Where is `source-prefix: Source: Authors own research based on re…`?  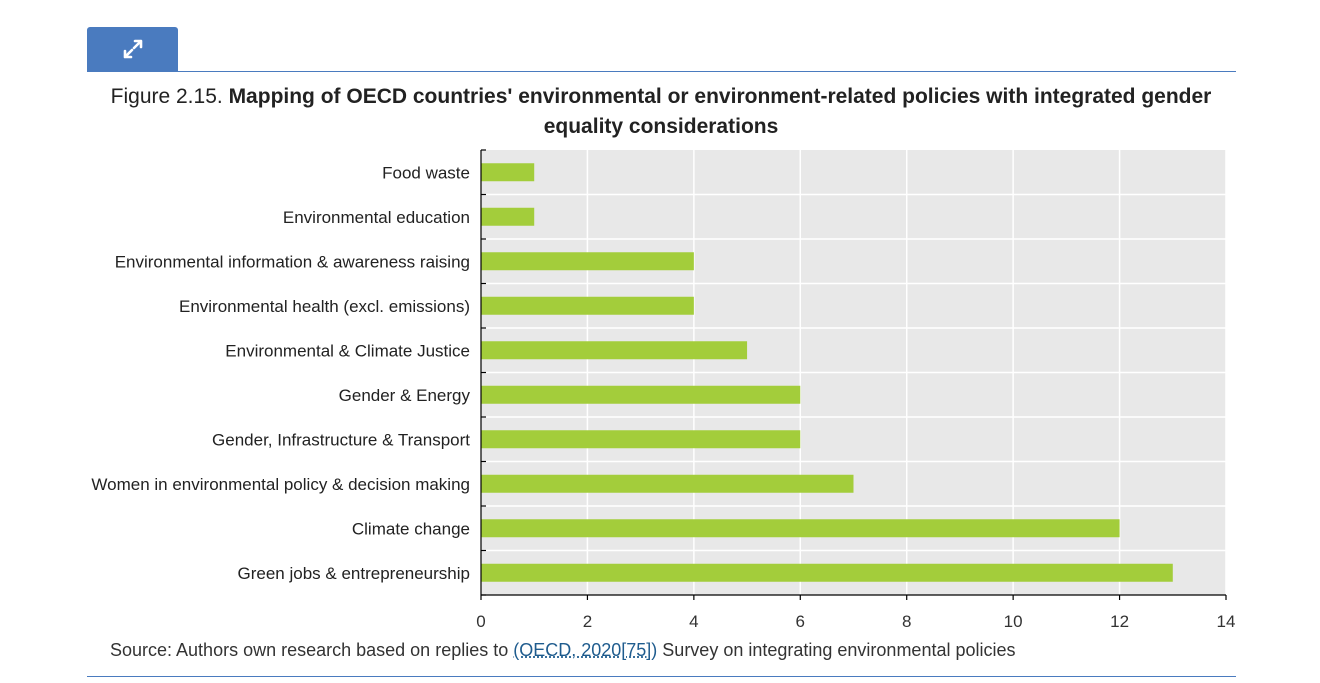 source-prefix: Source: Authors own research based on re… is located at coordinates (312, 650).